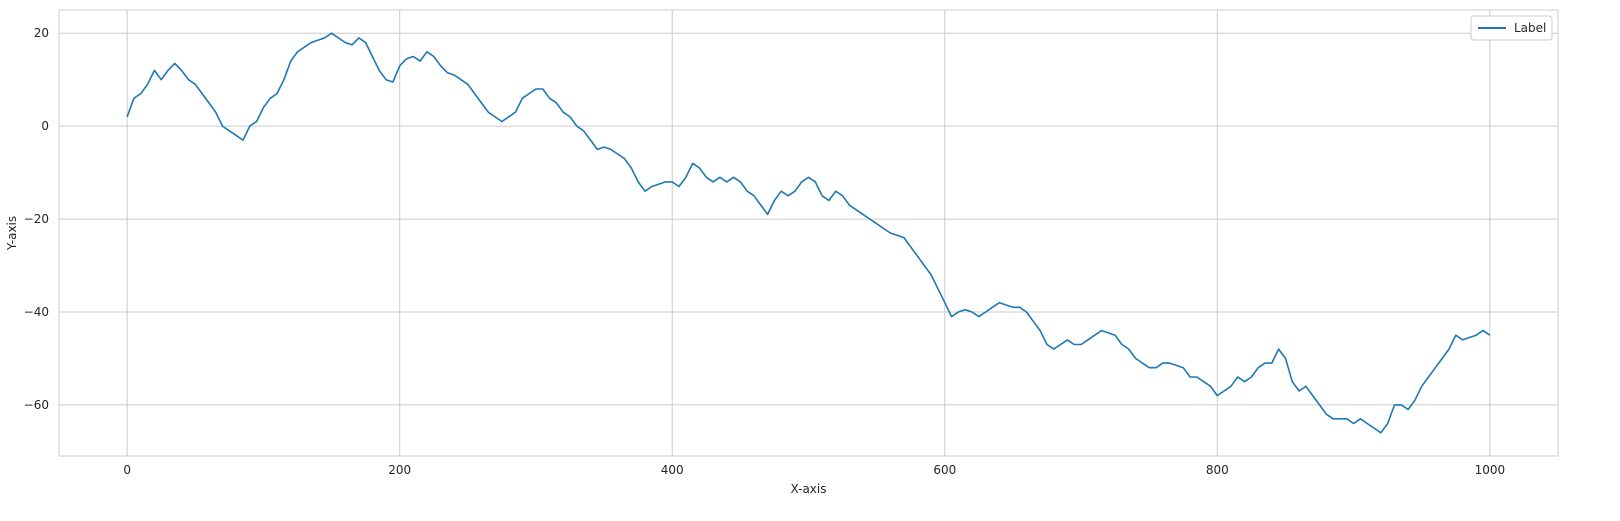 Image resolution: width=1620 pixels, height=521 pixels. I want to click on legend: Label, so click(1511, 28).